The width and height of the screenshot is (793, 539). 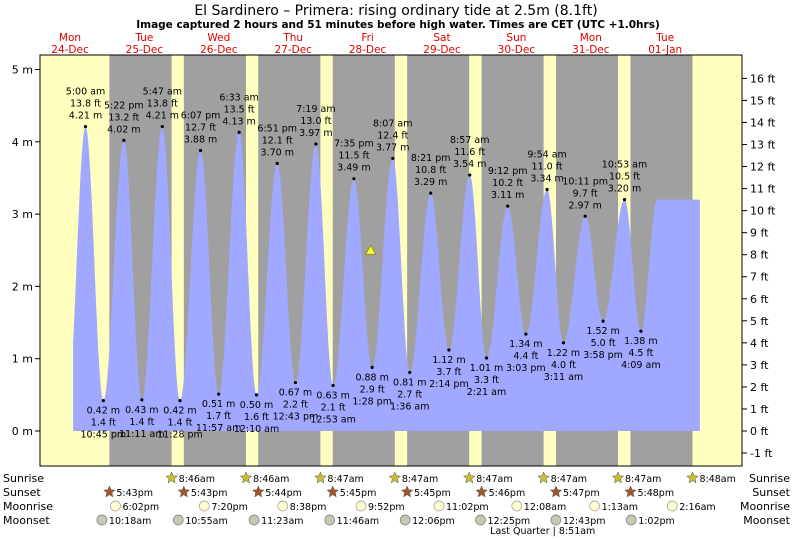 I want to click on moonrise-time-label: 12:08am, so click(x=545, y=507).